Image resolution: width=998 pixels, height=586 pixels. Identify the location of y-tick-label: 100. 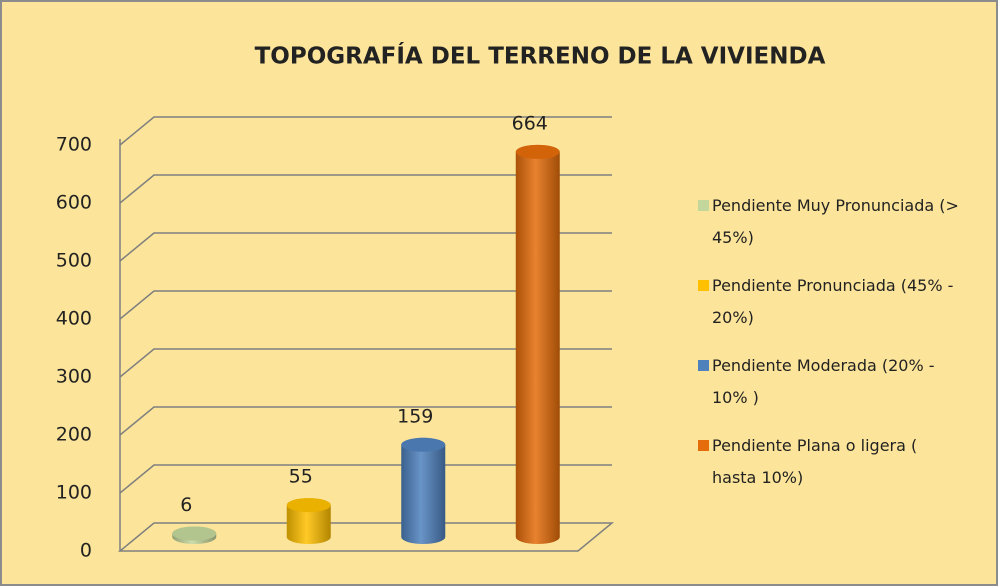
(74, 493).